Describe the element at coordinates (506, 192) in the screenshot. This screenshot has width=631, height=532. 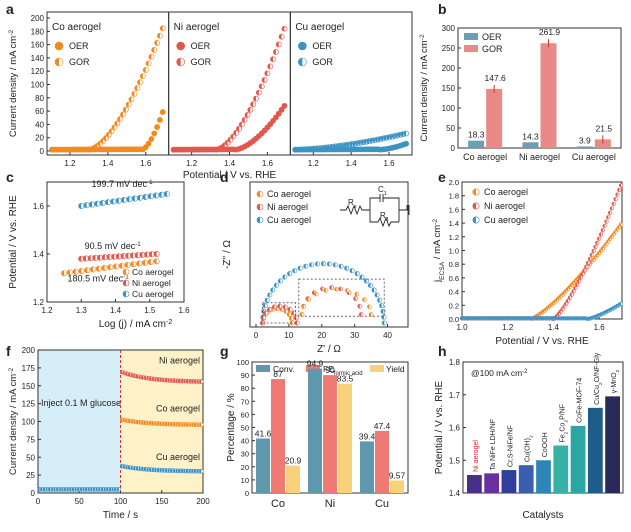
I see `e-legend-label: Co aerogel` at that location.